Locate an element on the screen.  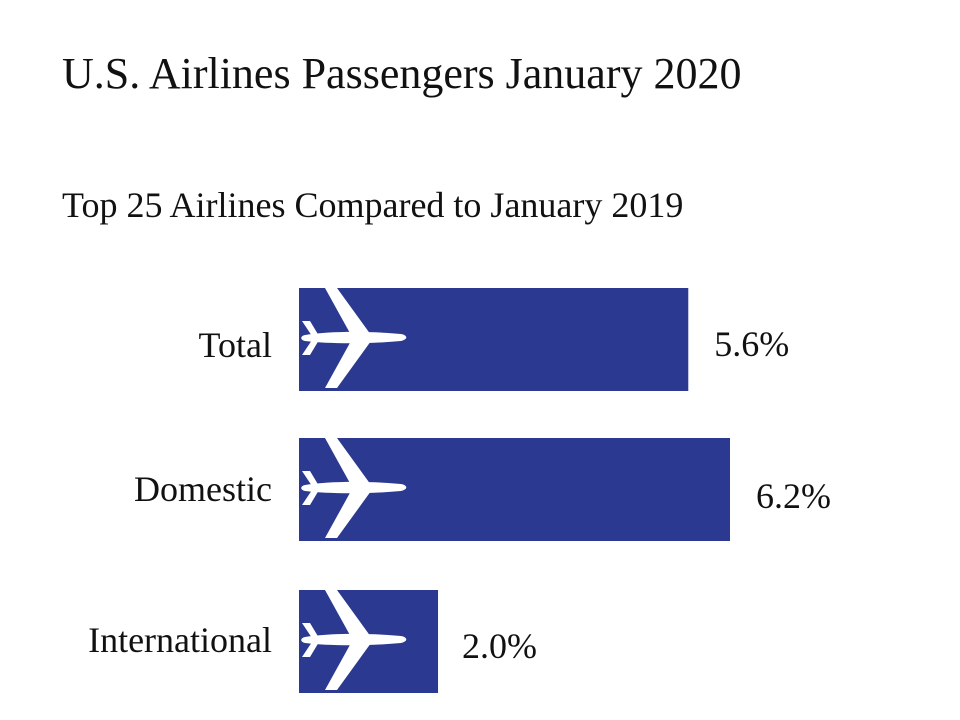
data-label-international: 2.0% is located at coordinates (499, 646).